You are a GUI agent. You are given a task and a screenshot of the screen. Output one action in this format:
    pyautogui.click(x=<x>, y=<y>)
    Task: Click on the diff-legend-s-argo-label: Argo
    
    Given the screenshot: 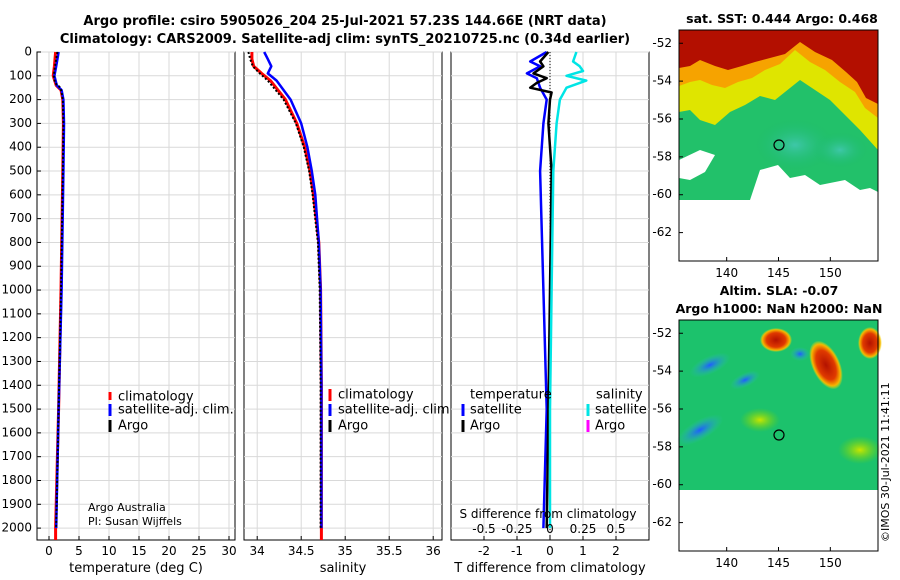 What is the action you would take?
    pyautogui.click(x=610, y=426)
    